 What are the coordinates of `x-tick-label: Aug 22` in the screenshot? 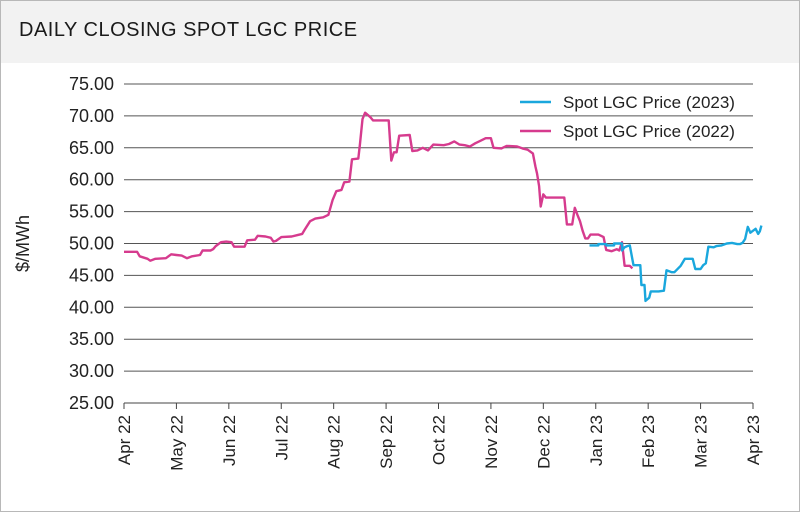 It's located at (334, 442).